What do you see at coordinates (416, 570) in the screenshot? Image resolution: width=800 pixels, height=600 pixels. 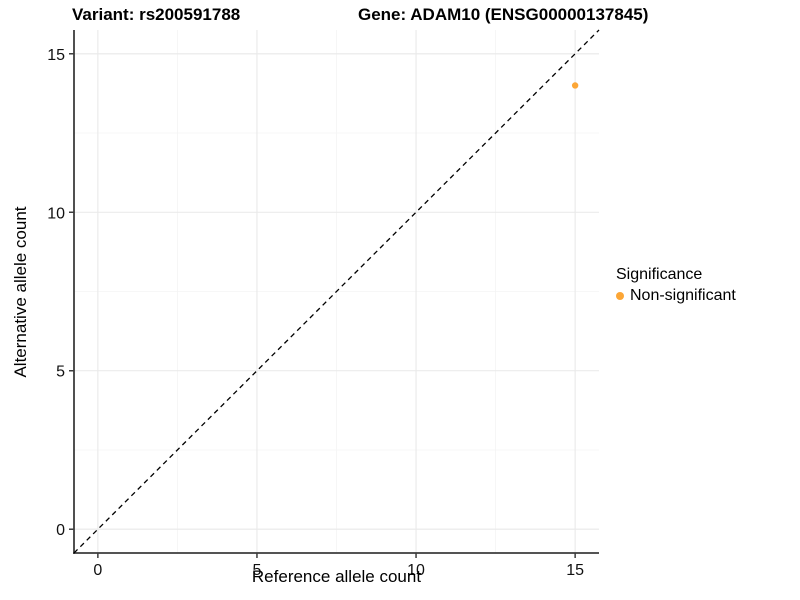 I see `x-tick-label: 10` at bounding box center [416, 570].